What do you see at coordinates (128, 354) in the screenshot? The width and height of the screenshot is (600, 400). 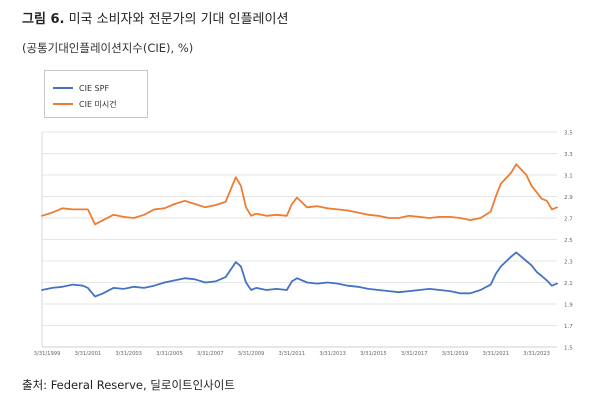 I see `x-tick-label-2: 3/31/2003` at bounding box center [128, 354].